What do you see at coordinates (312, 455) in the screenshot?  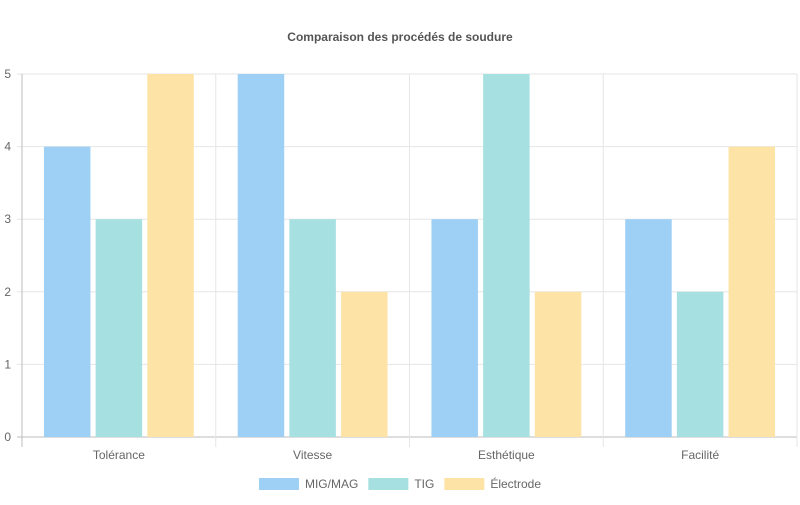 I see `x-tick-label: Vitesse` at bounding box center [312, 455].